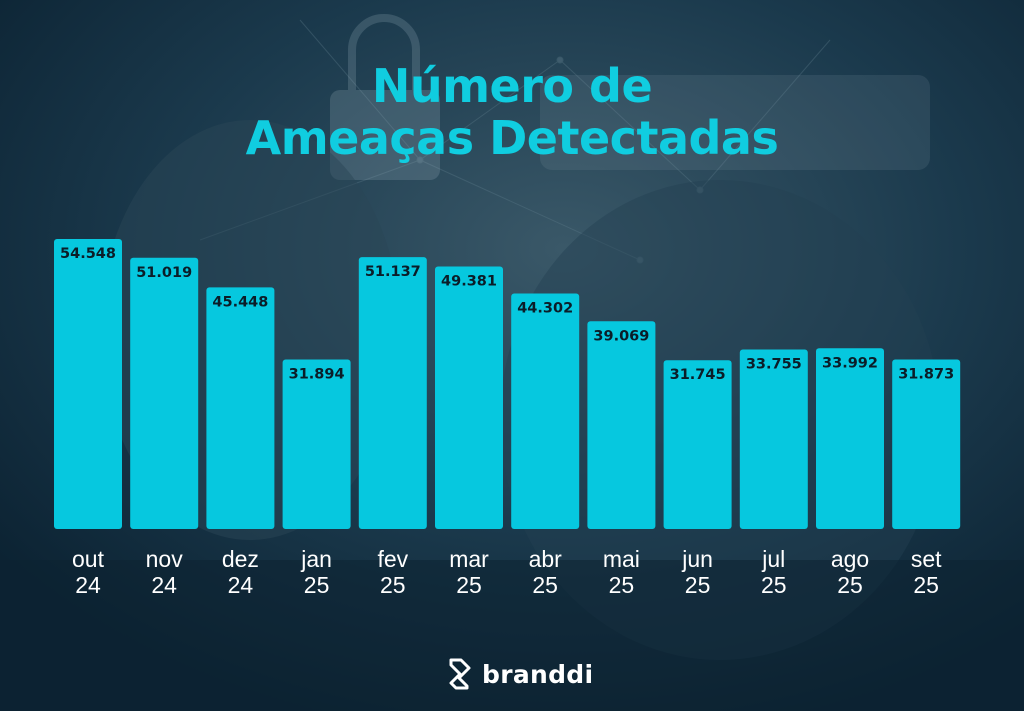 The width and height of the screenshot is (1024, 711). What do you see at coordinates (774, 365) in the screenshot?
I see `bar-value-label: 33.755` at bounding box center [774, 365].